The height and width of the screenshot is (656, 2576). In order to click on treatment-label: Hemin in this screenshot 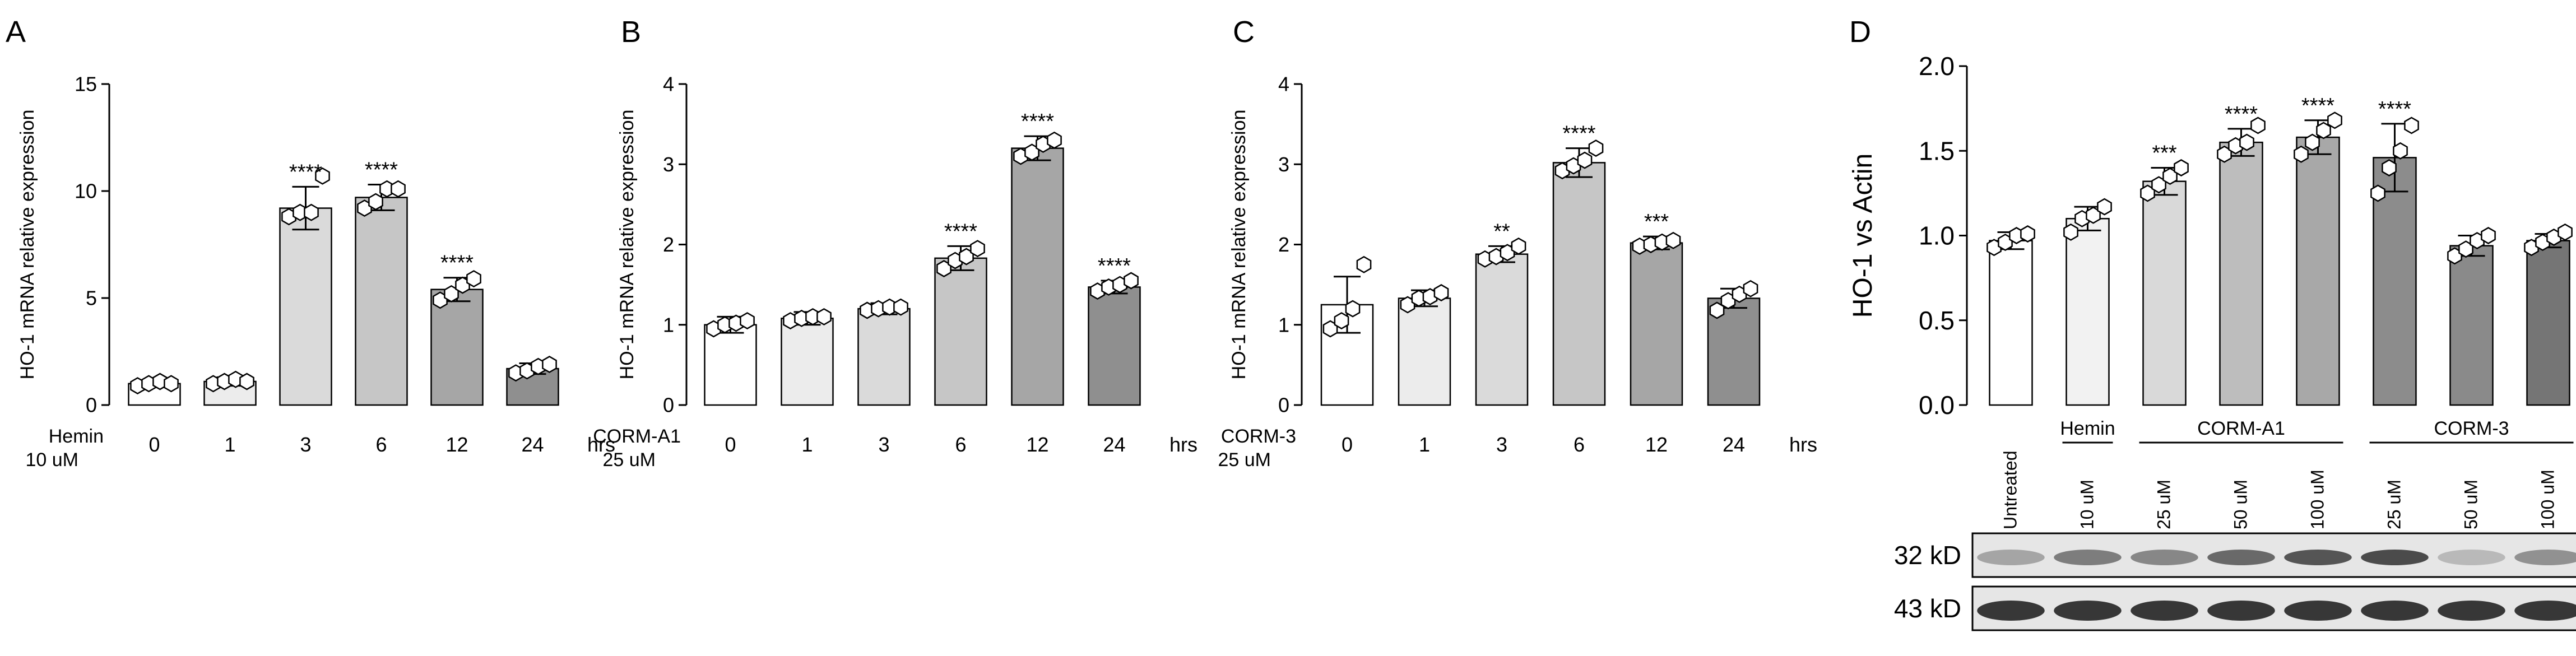, I will do `click(76, 436)`.